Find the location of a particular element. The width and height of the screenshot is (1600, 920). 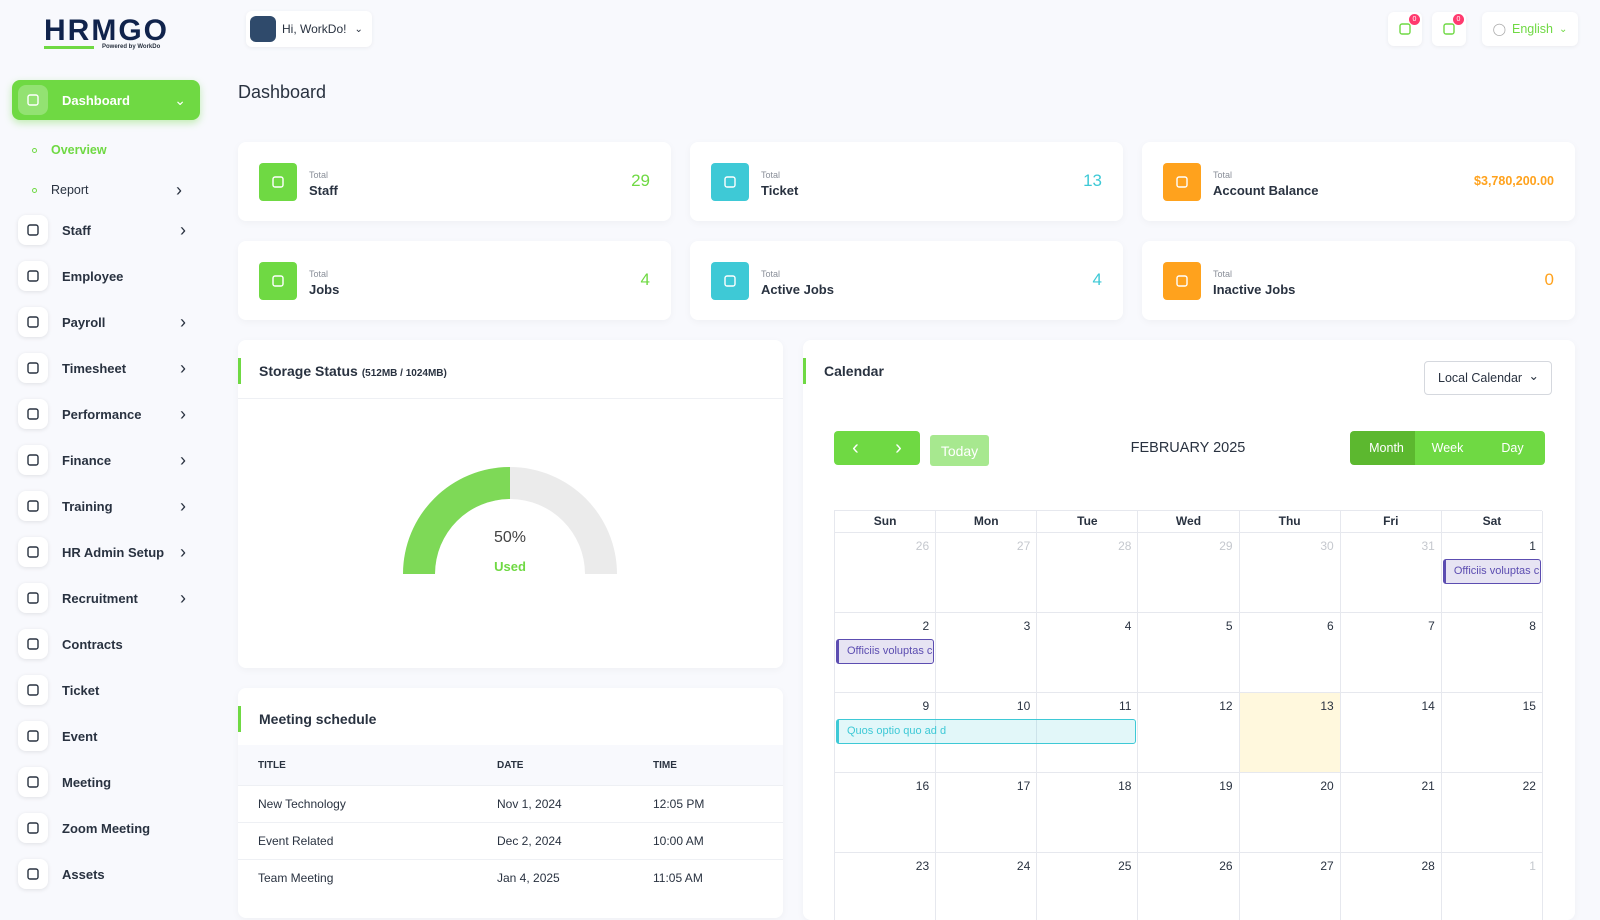

stat-caption: Total is located at coordinates (319, 274).